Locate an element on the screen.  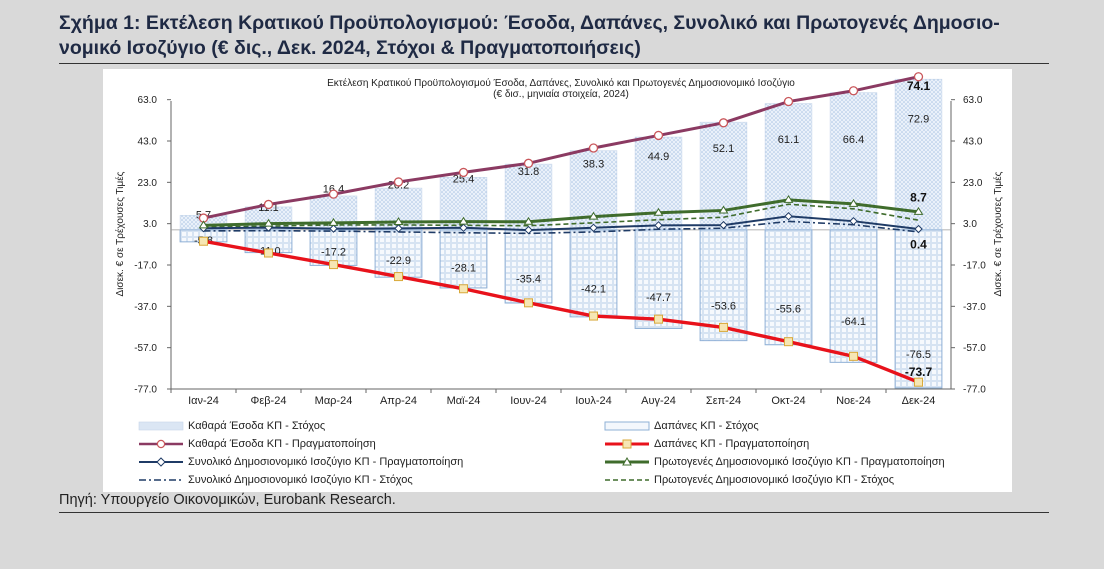
x-tick-label: Μαϊ-24 is located at coordinates (464, 401).